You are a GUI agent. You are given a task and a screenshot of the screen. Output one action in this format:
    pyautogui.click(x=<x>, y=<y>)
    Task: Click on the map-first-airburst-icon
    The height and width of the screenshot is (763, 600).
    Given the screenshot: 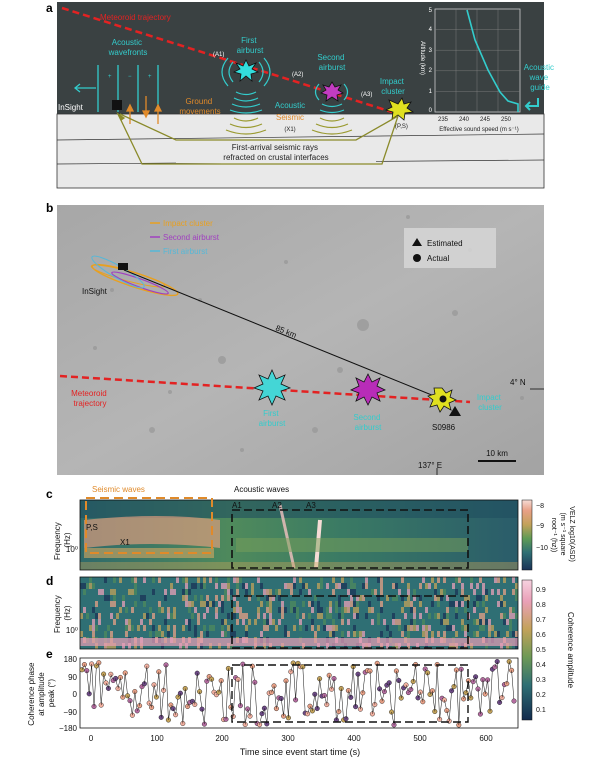 What is the action you would take?
    pyautogui.click(x=272, y=387)
    